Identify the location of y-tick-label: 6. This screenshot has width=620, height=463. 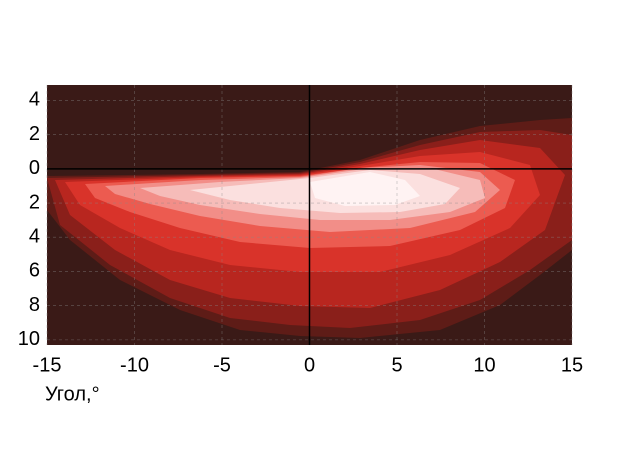
(34, 271).